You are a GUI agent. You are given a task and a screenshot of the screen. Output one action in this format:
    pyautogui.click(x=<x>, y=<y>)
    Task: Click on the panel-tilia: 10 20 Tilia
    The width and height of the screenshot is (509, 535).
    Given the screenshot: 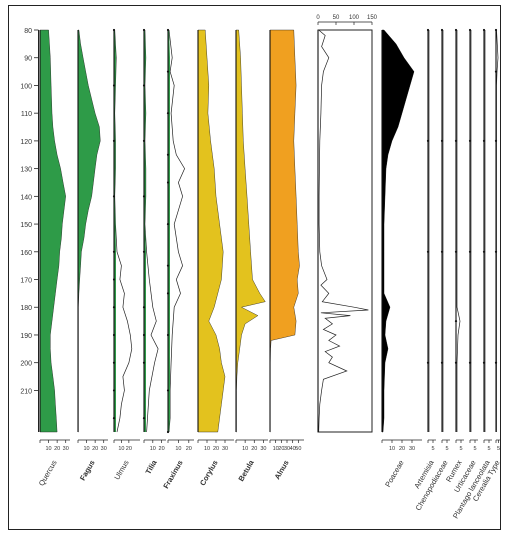 What is the action you would take?
    pyautogui.click(x=154, y=252)
    